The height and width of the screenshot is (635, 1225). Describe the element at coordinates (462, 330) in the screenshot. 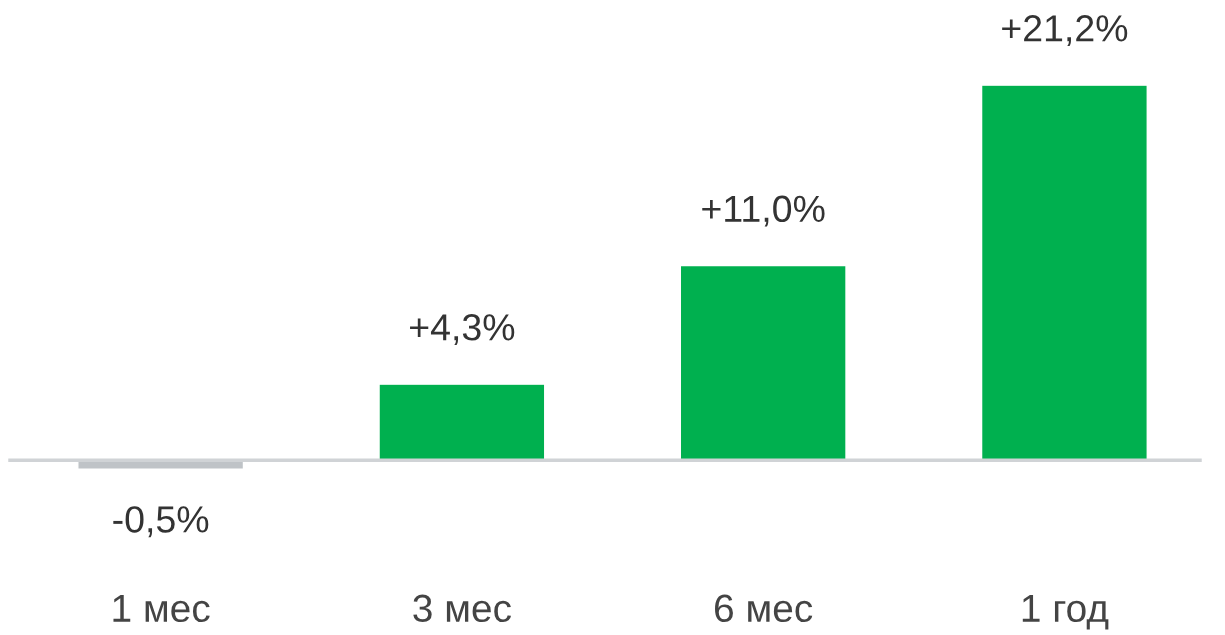

I see `data-label: +4,3%` at that location.